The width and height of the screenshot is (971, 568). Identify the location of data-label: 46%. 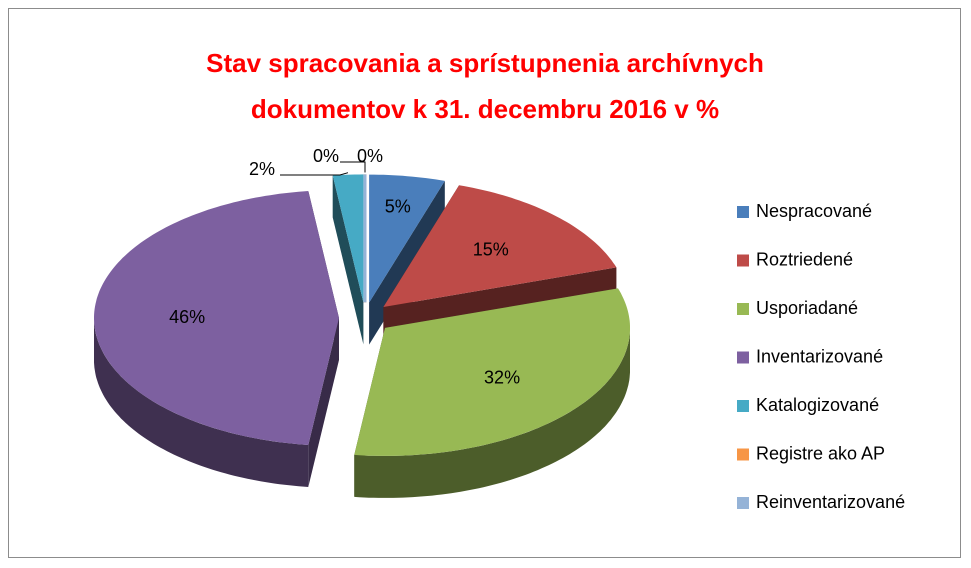
(187, 317).